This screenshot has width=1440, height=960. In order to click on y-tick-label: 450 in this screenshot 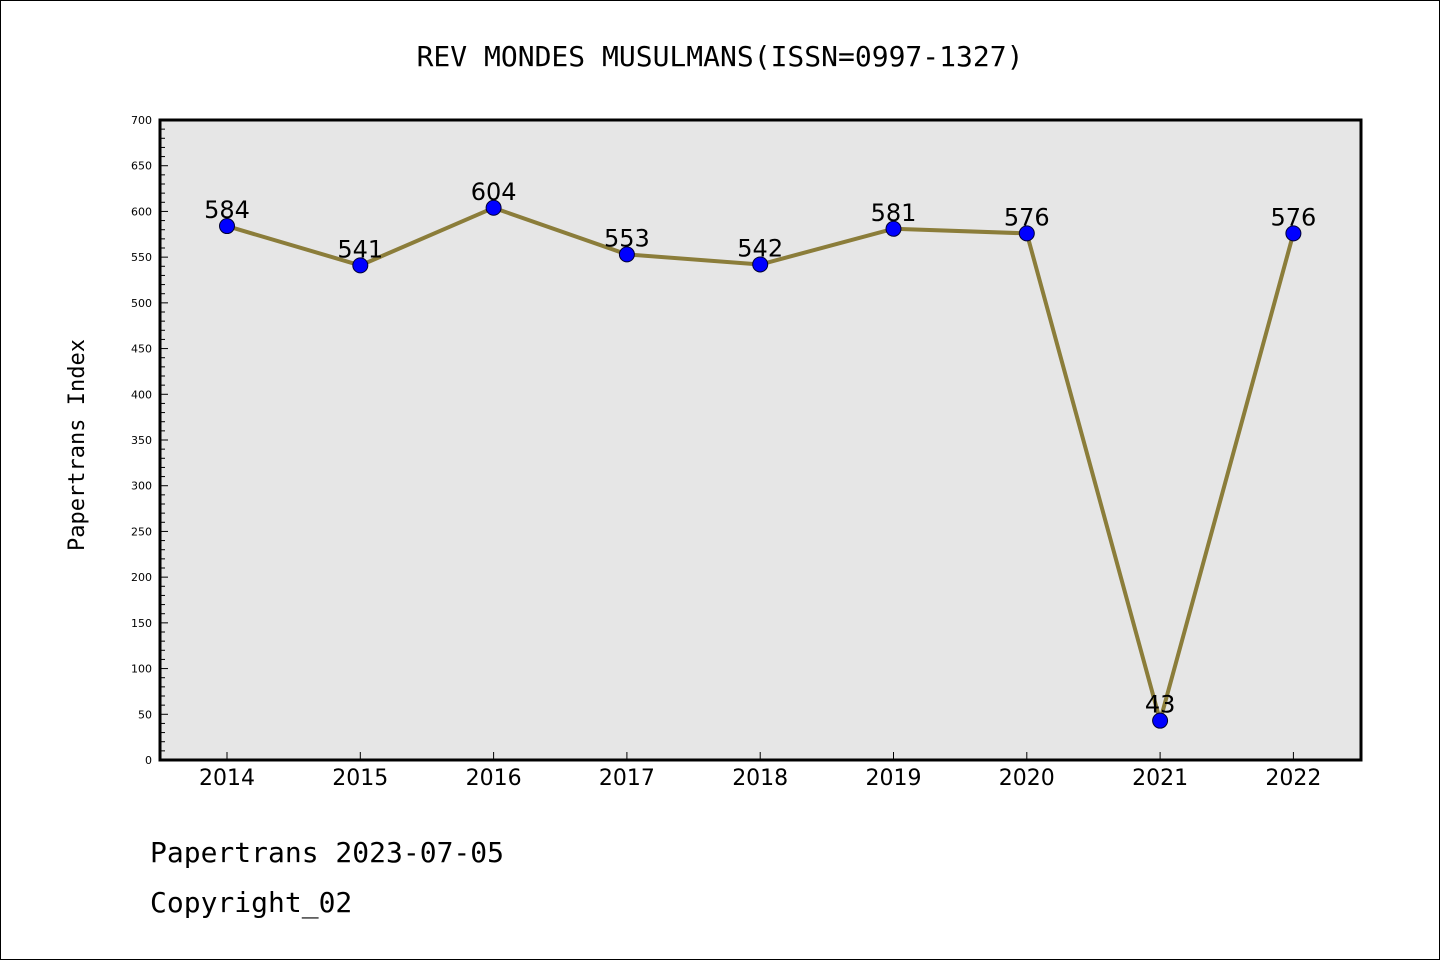, I will do `click(141, 349)`.